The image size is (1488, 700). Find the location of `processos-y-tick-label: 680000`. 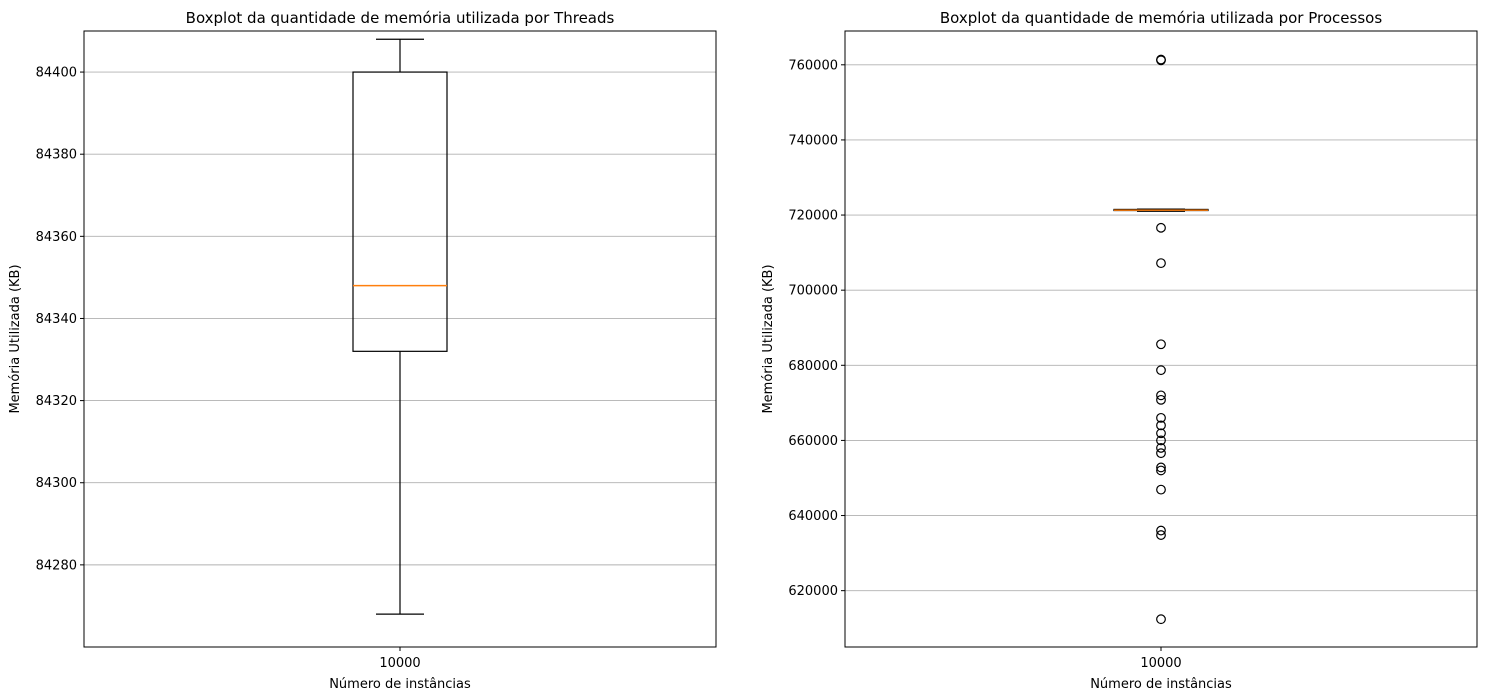

processos-y-tick-label: 680000 is located at coordinates (813, 366).